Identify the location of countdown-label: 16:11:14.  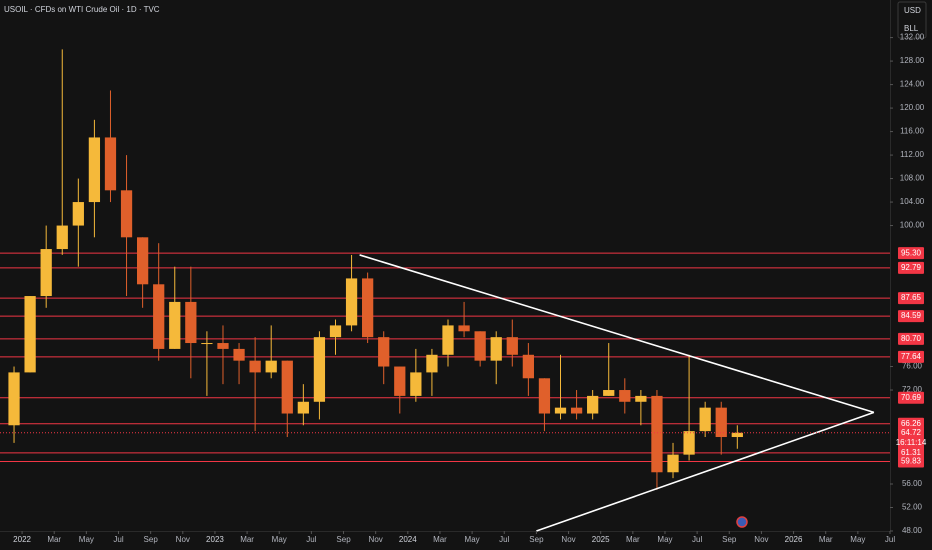
(911, 442).